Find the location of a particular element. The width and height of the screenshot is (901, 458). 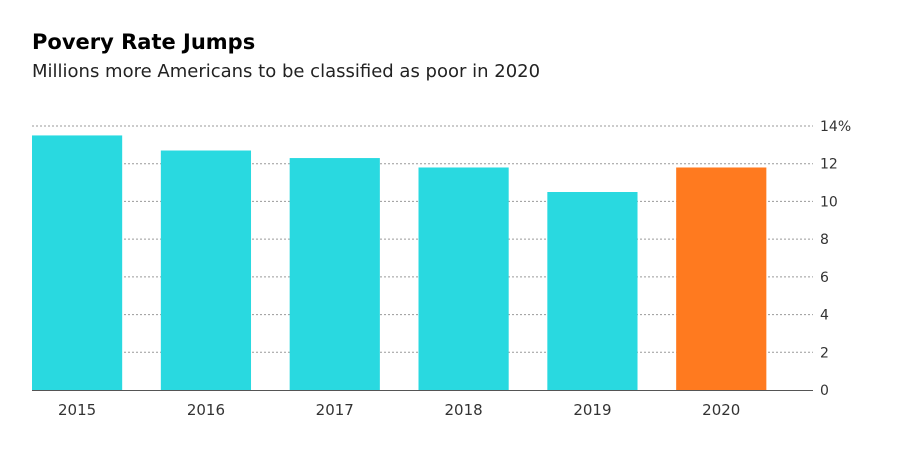

bar-2019 is located at coordinates (592, 291).